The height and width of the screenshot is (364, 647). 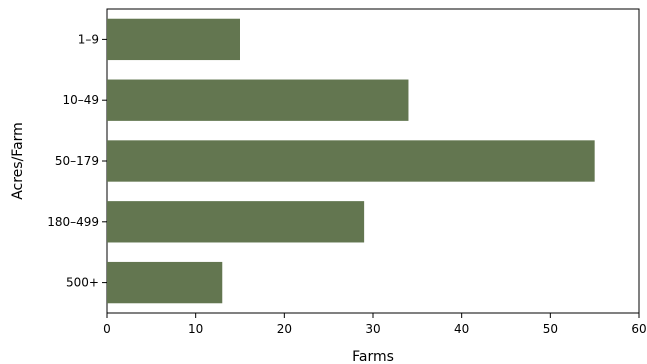 What do you see at coordinates (73, 222) in the screenshot?
I see `y-tick-label: 180–499` at bounding box center [73, 222].